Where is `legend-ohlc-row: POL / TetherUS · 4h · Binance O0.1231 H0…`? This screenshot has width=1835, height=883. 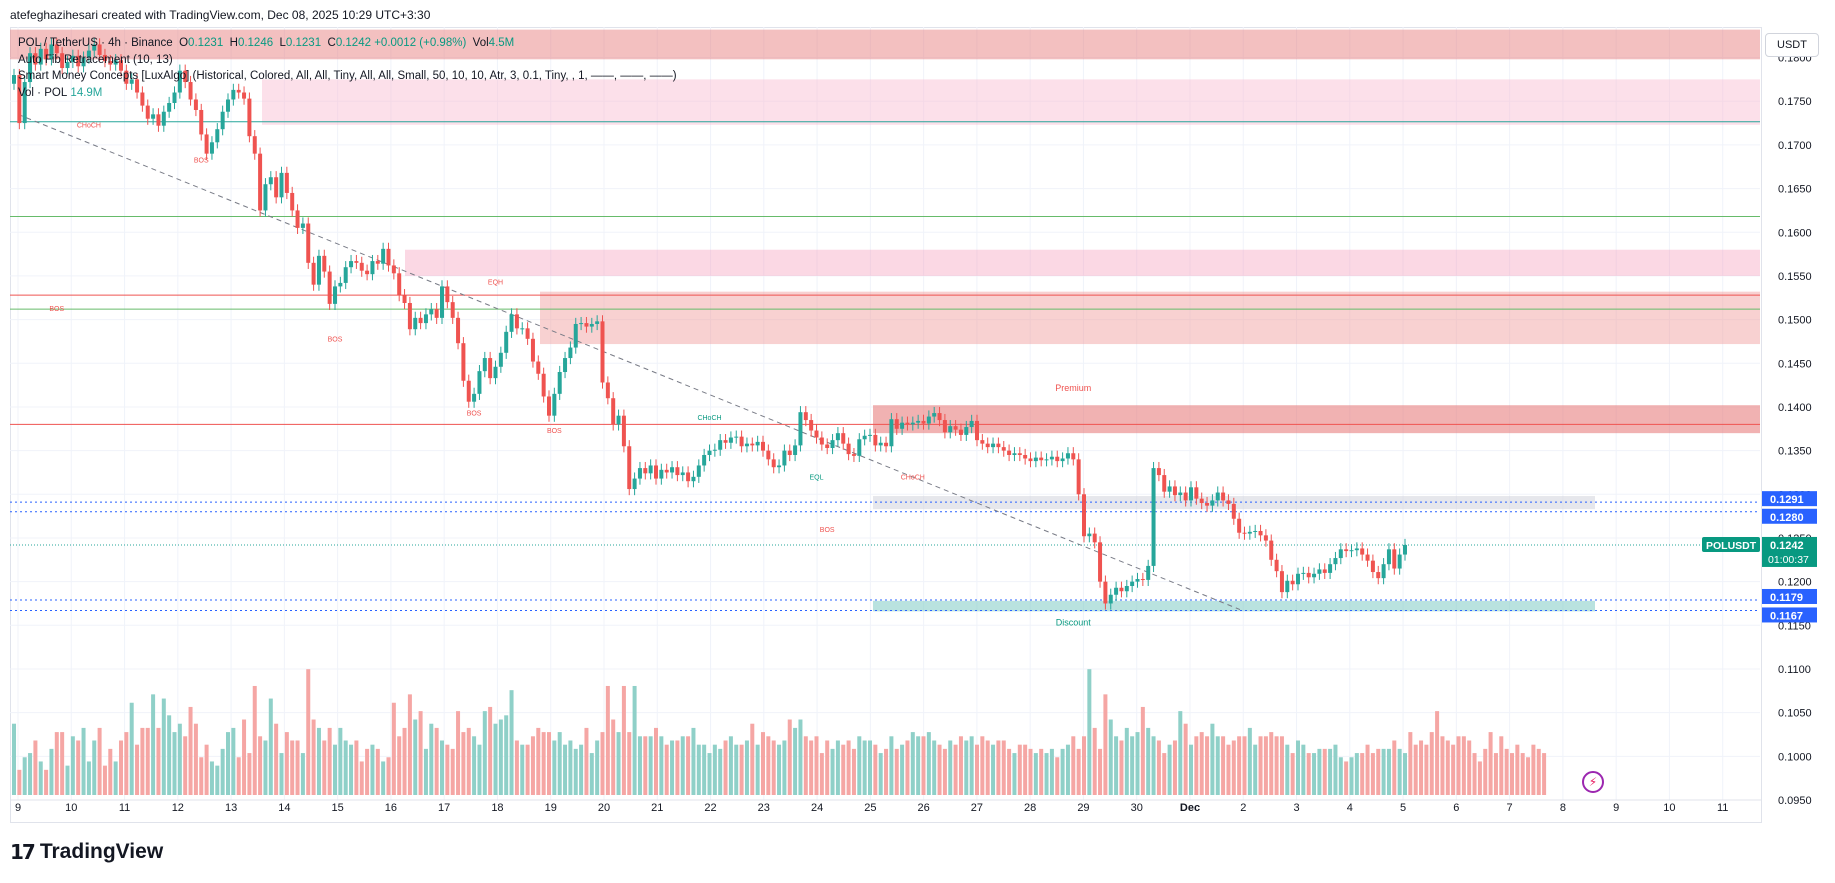 legend-ohlc-row: POL / TetherUS · 4h · Binance O0.1231 H0… is located at coordinates (347, 43).